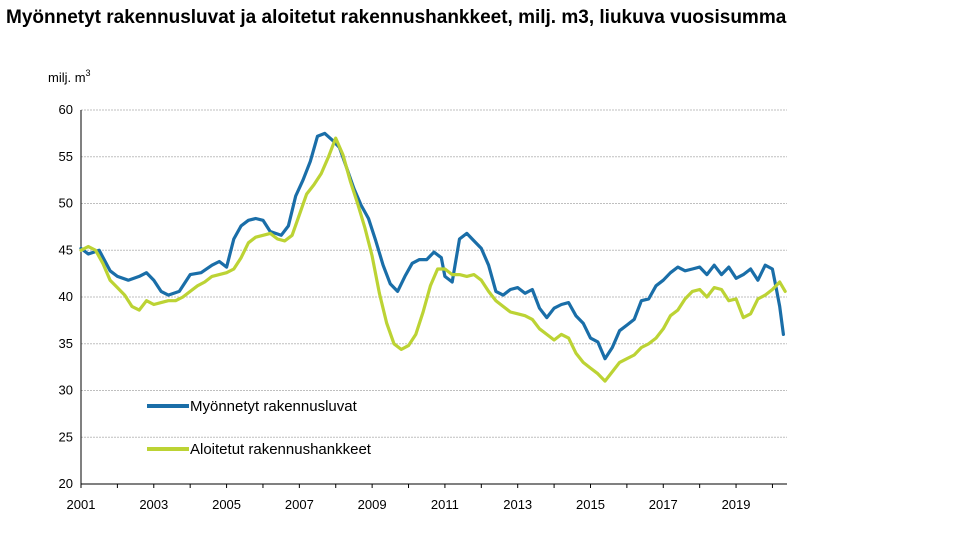  Describe the element at coordinates (66, 109) in the screenshot. I see `y-tick-label-60: 60` at that location.